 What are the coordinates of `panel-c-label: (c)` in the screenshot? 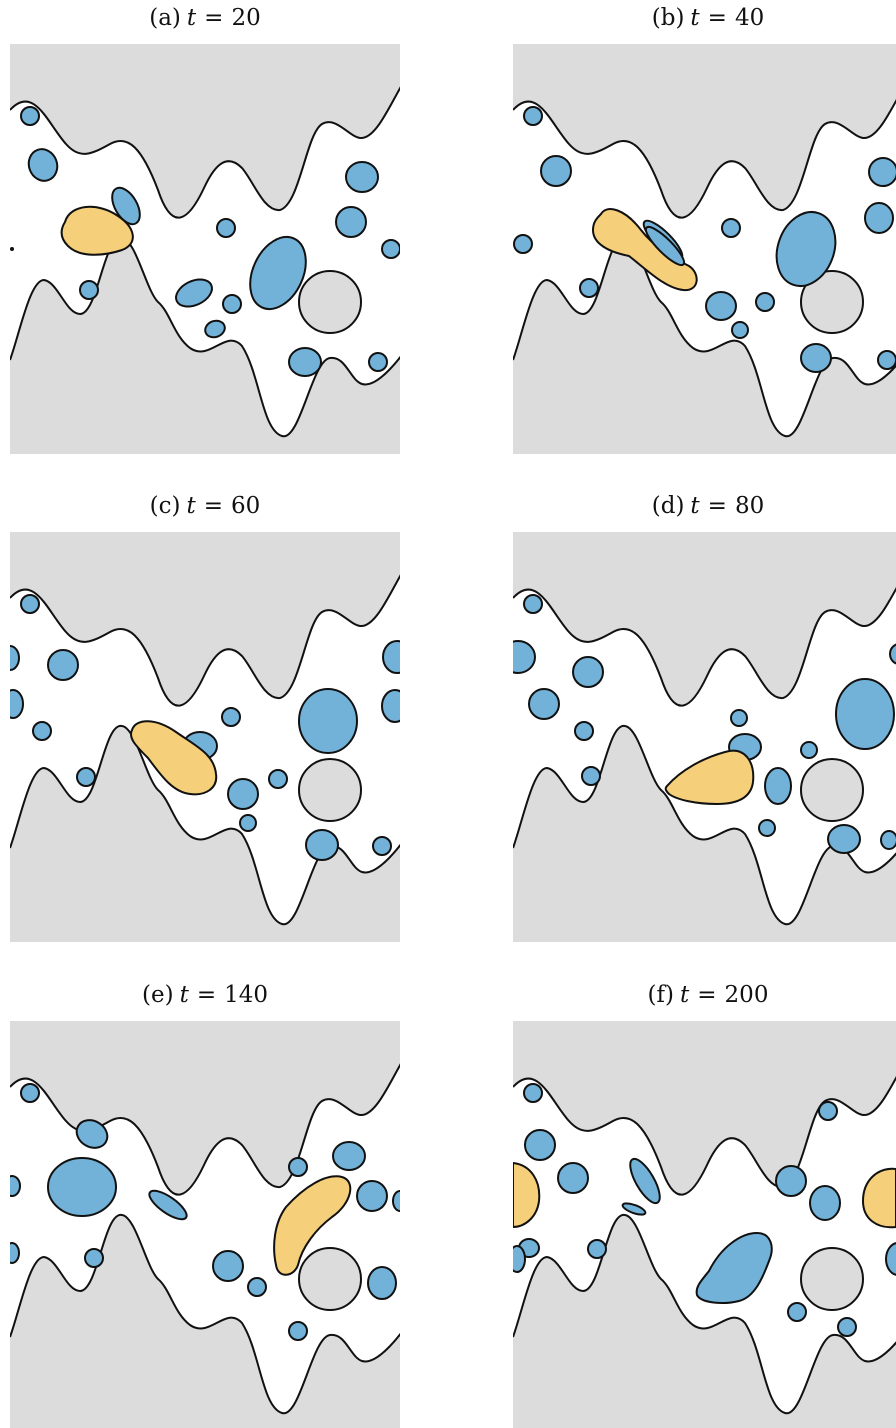 It's located at (165, 506).